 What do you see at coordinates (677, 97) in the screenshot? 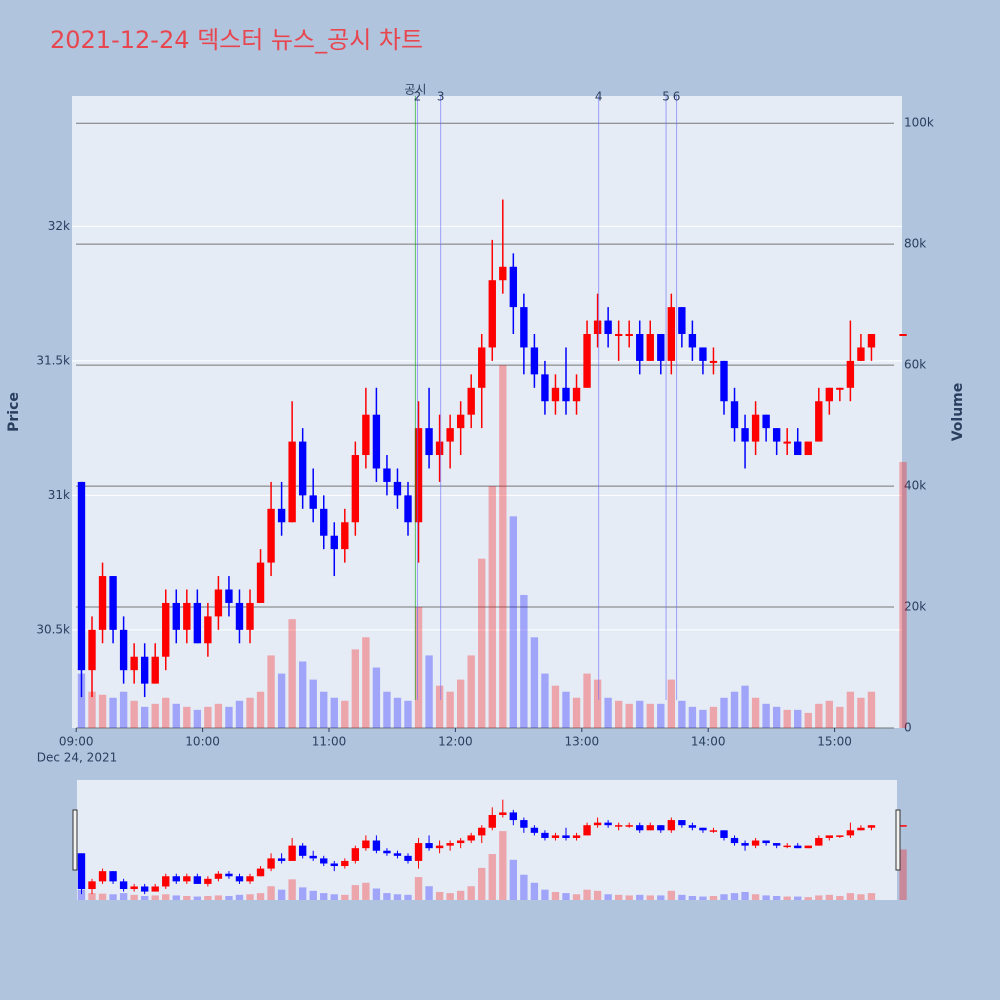
I see `annotation-label: 6` at bounding box center [677, 97].